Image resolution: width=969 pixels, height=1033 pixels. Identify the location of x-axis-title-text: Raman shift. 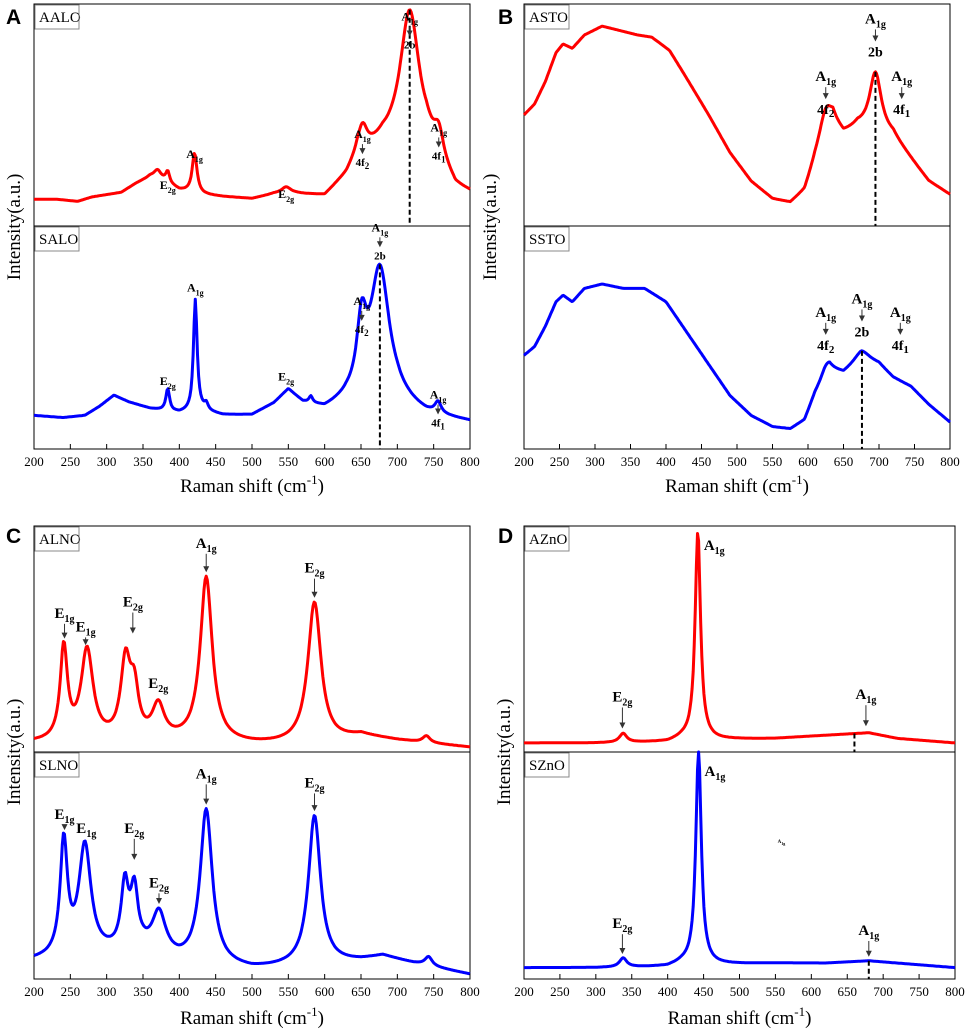
(716, 1018).